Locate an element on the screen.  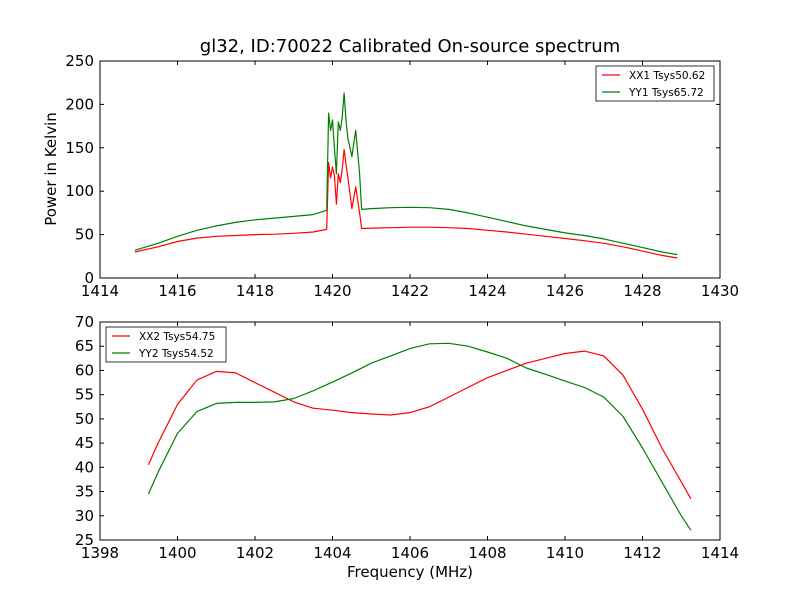
x-tick-label: 1404 is located at coordinates (332, 553).